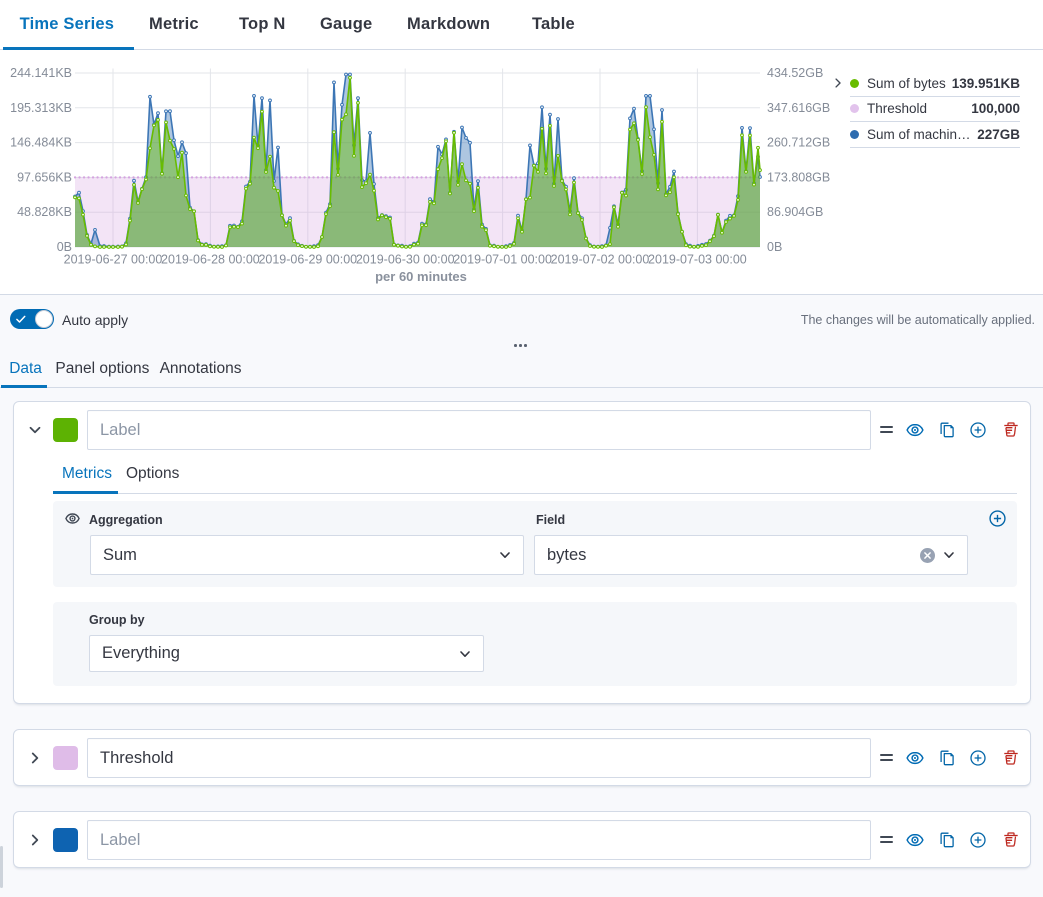 The width and height of the screenshot is (1043, 897). Describe the element at coordinates (798, 177) in the screenshot. I see `svg-text: 173.808GB` at that location.